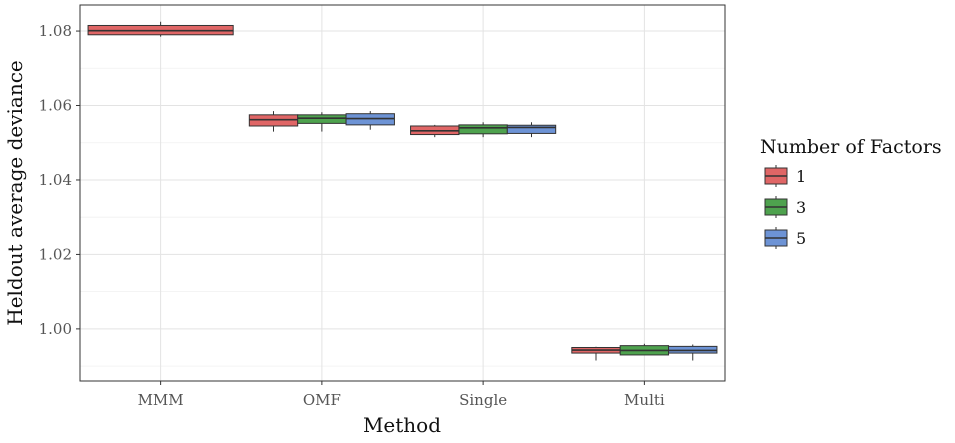  I want to click on legend-label: 1, so click(801, 176).